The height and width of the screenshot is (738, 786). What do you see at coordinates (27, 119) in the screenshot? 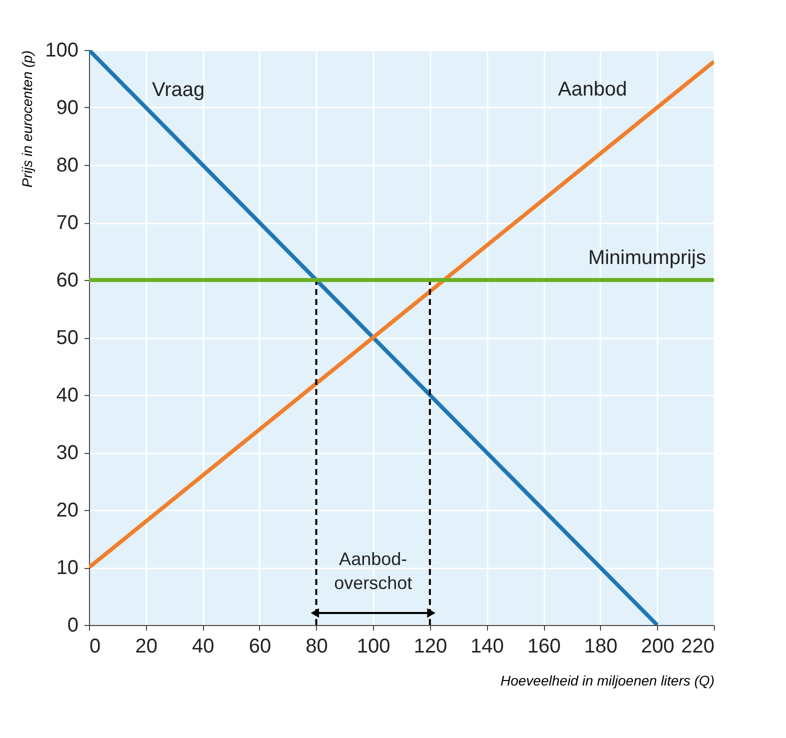
I see `y-axis-title: Prijs in eurocenten (p)` at bounding box center [27, 119].